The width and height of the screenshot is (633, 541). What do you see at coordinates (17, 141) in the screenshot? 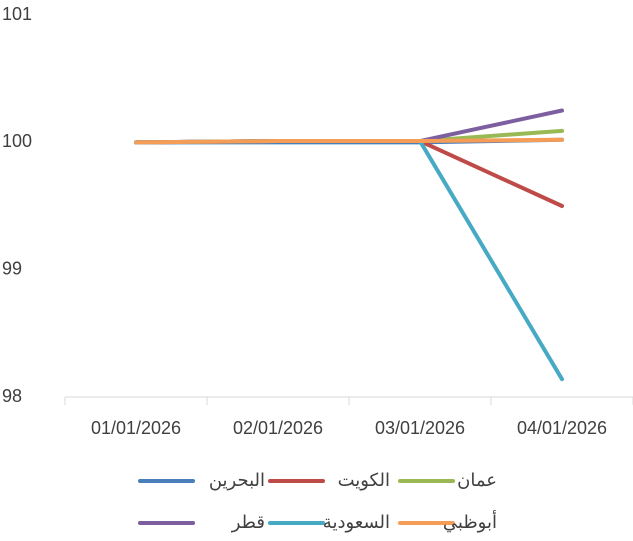
I see `y-tick-label: 100` at bounding box center [17, 141].